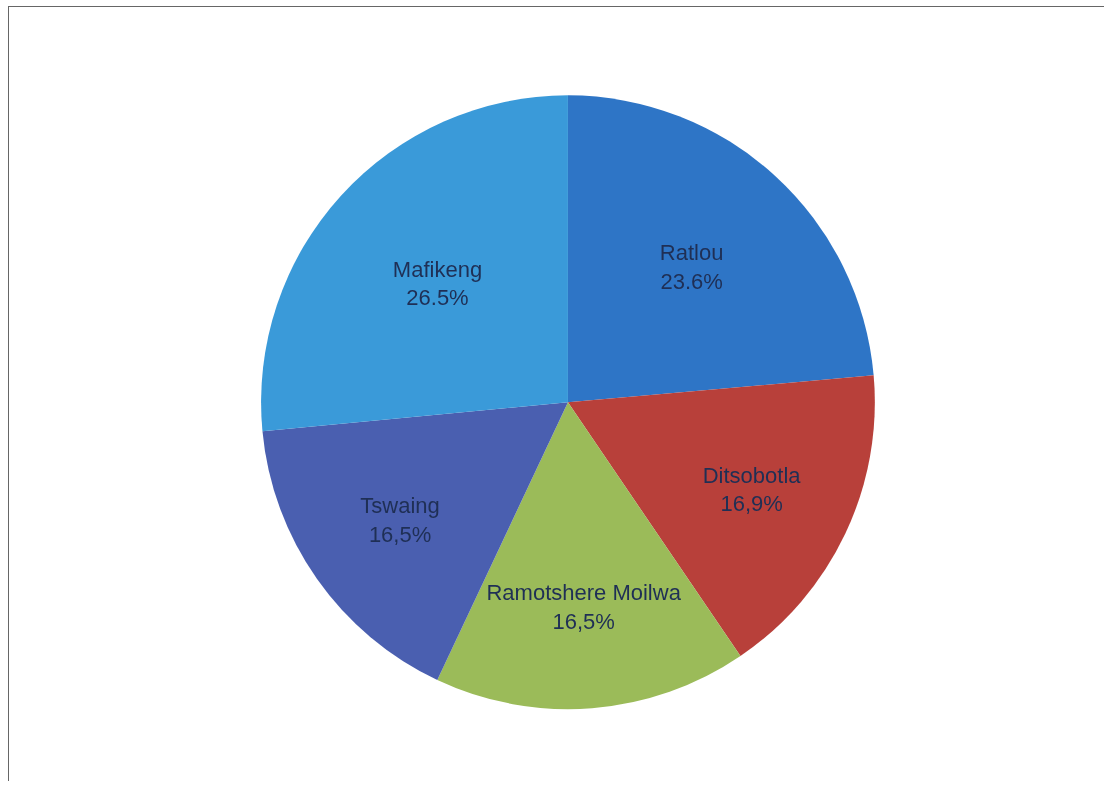  I want to click on slice-label: Ramotshere Moilwa, so click(584, 593).